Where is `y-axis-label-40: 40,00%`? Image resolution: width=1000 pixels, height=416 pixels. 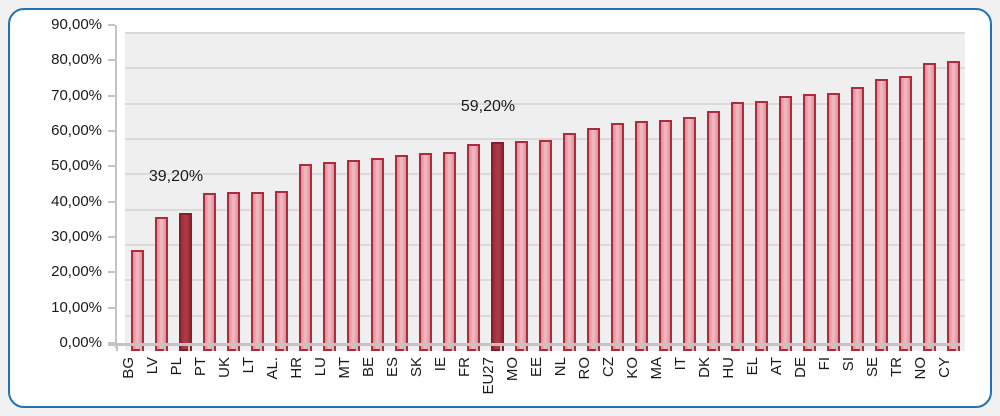 y-axis-label-40: 40,00% is located at coordinates (76, 201).